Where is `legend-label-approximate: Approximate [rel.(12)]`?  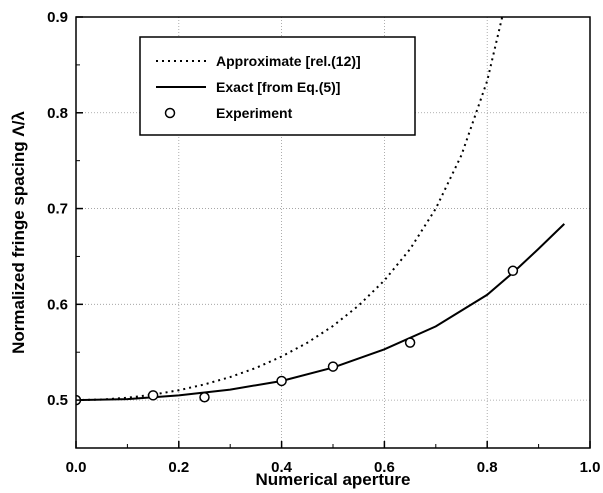 legend-label-approximate: Approximate [rel.(12)] is located at coordinates (288, 61).